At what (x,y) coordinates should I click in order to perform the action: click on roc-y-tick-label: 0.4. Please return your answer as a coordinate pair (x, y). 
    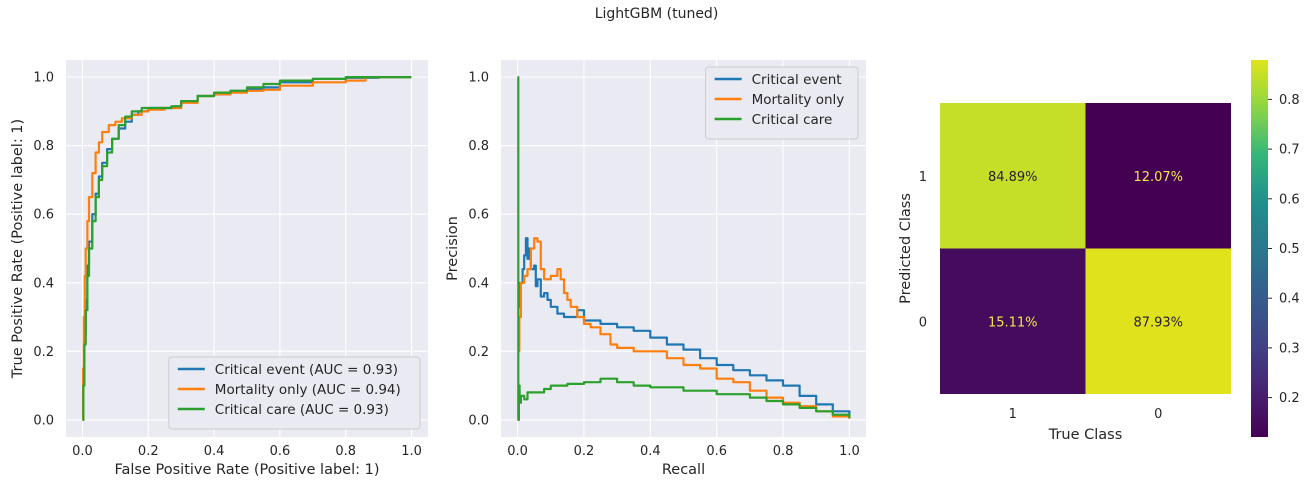
    Looking at the image, I should click on (43, 283).